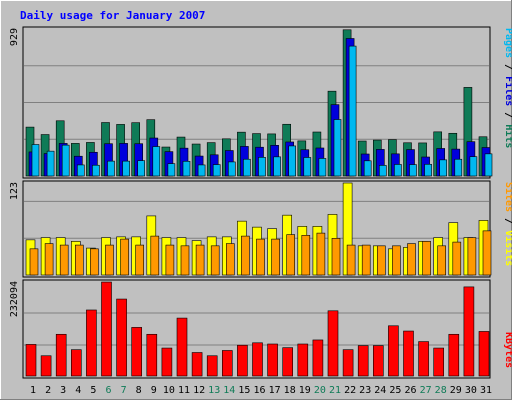  Describe the element at coordinates (259, 390) in the screenshot. I see `day-label-16: 16` at that location.